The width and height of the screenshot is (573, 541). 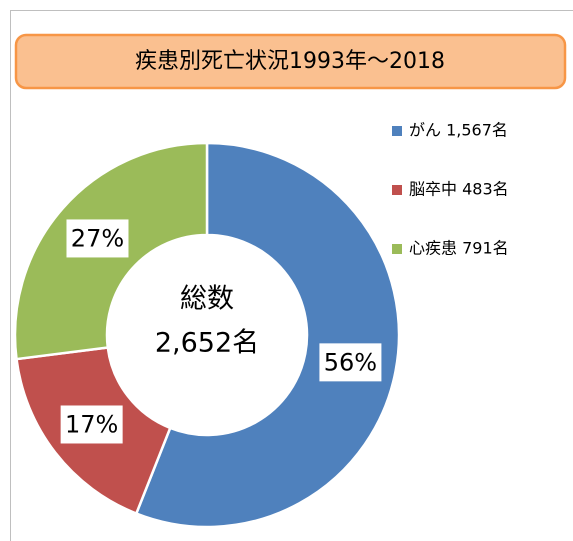 What do you see at coordinates (458, 130) in the screenshot?
I see `legend-label: がん 1,567名` at bounding box center [458, 130].